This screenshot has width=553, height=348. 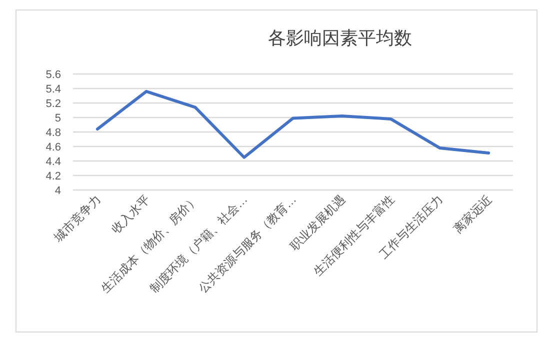 I want to click on y-tick-label: 4.2, so click(x=53, y=176).